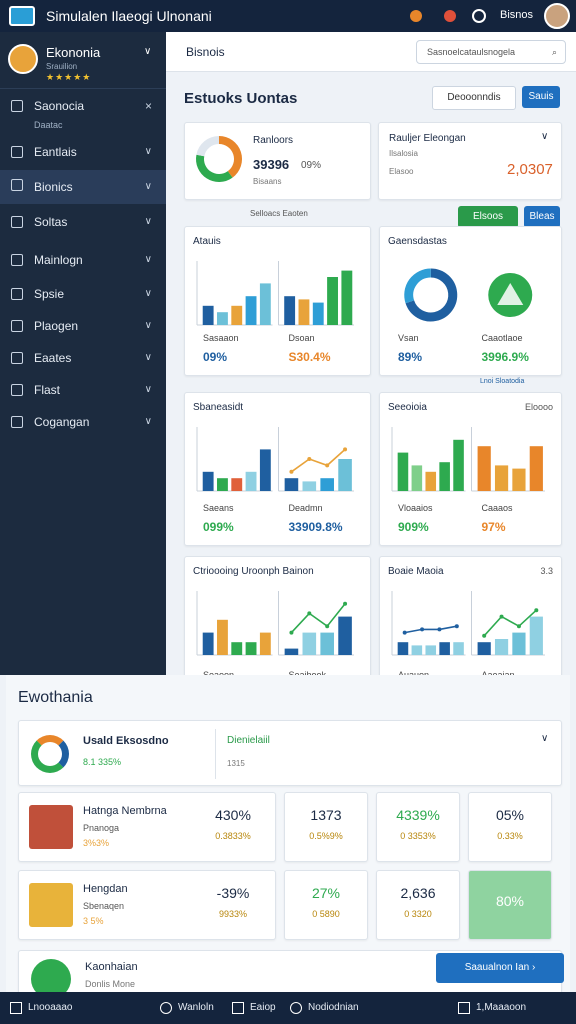 The width and height of the screenshot is (576, 1024). What do you see at coordinates (23, 59) in the screenshot?
I see `profile-avatar` at bounding box center [23, 59].